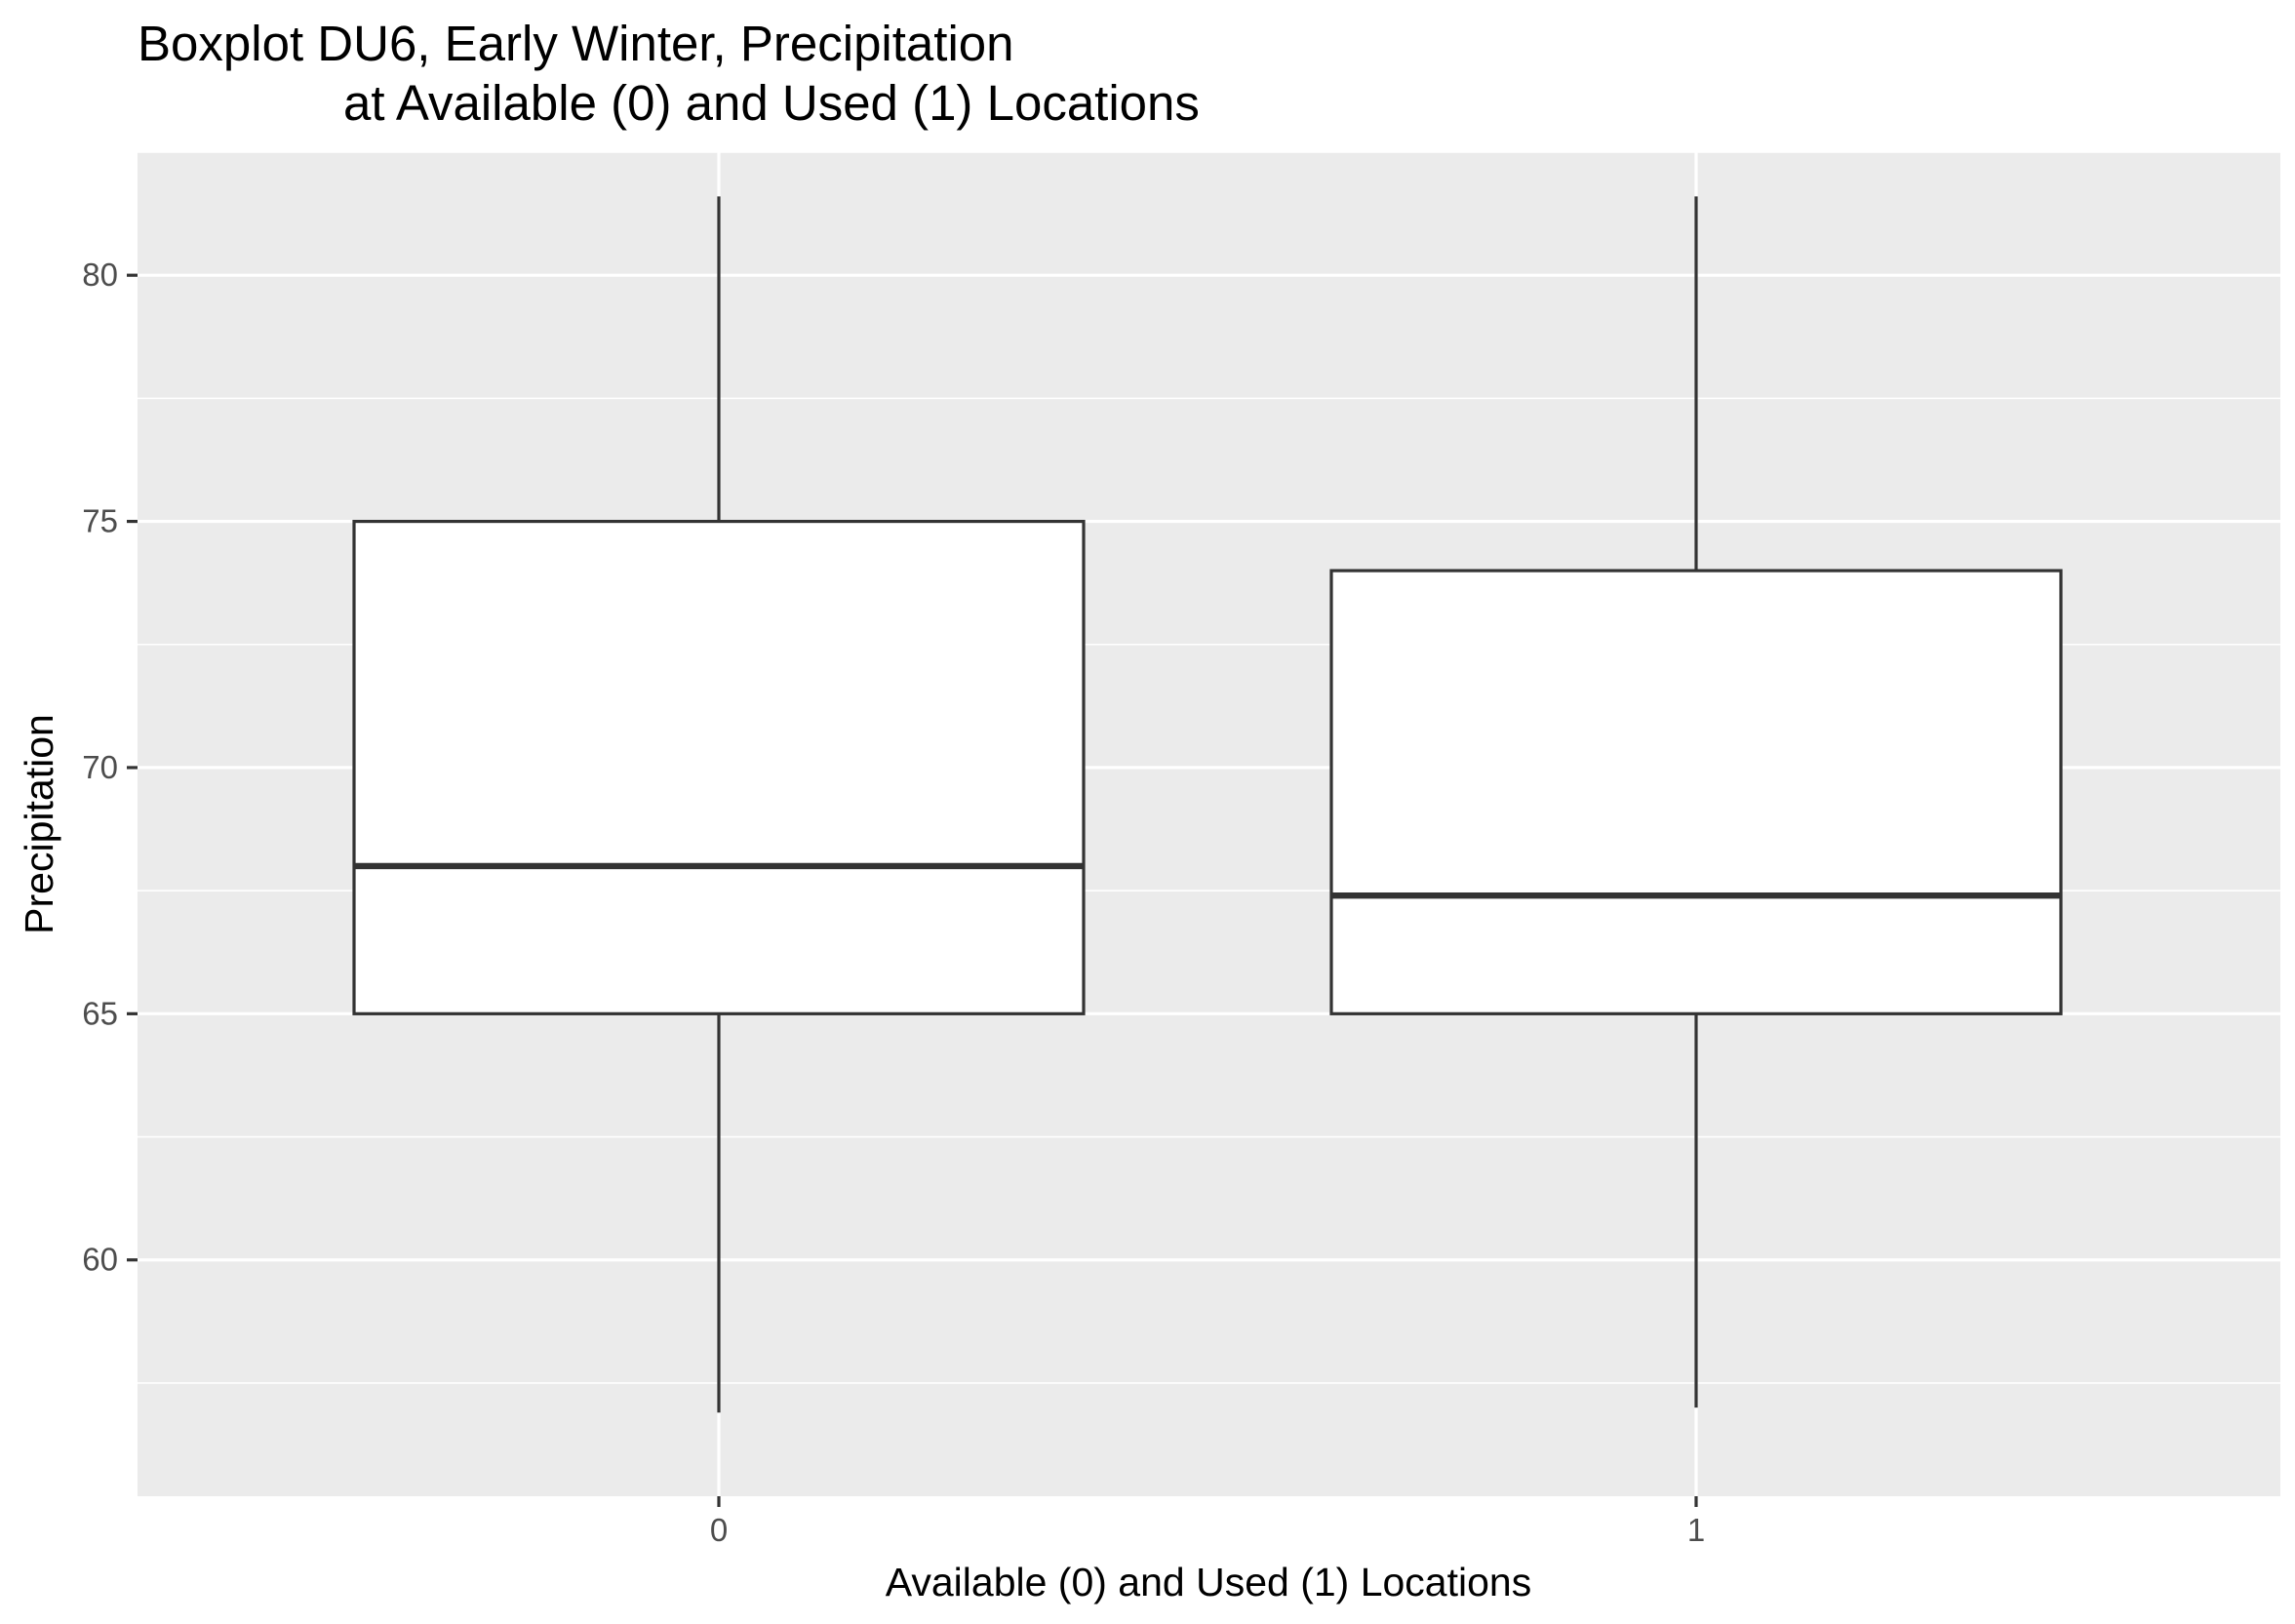 This screenshot has width=2295, height=1624. I want to click on y-tick-label: 80, so click(100, 275).